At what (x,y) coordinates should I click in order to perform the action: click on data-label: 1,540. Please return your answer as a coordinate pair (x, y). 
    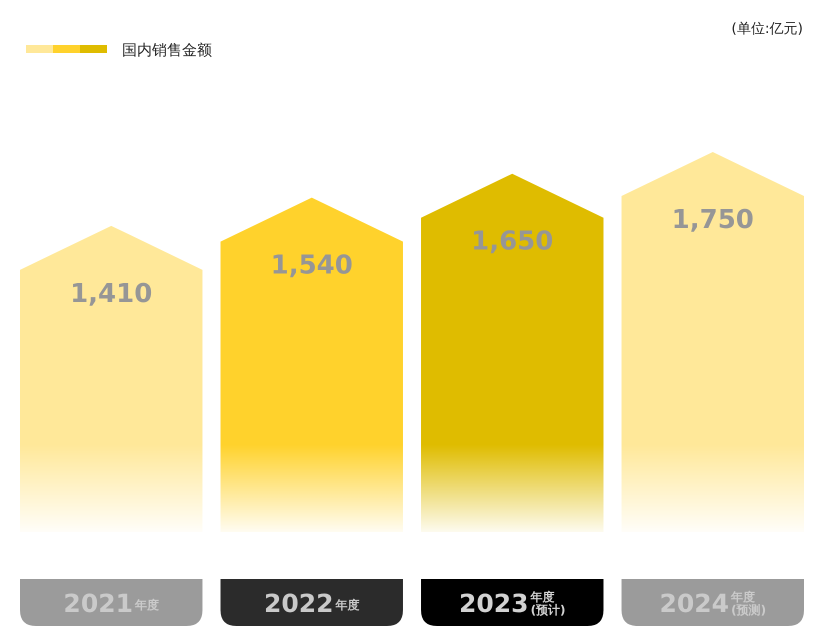
    Looking at the image, I should click on (311, 265).